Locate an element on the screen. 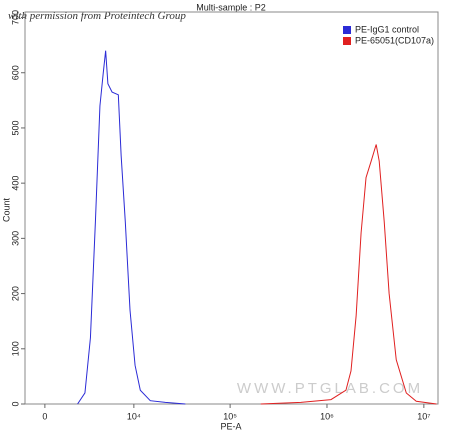  x-tick-label: 10⁷ is located at coordinates (423, 416).